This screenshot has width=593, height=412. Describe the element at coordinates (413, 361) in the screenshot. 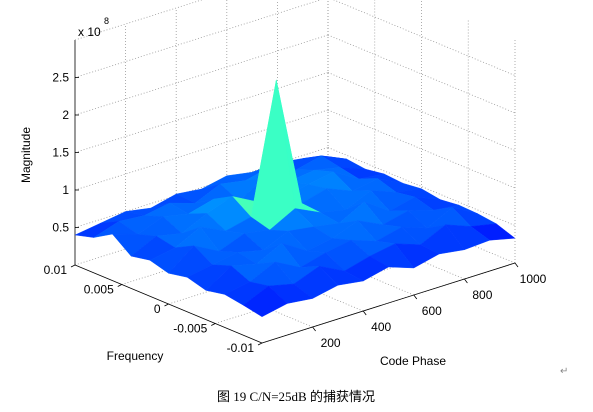

I see `x-axis-label: Code Phase` at that location.